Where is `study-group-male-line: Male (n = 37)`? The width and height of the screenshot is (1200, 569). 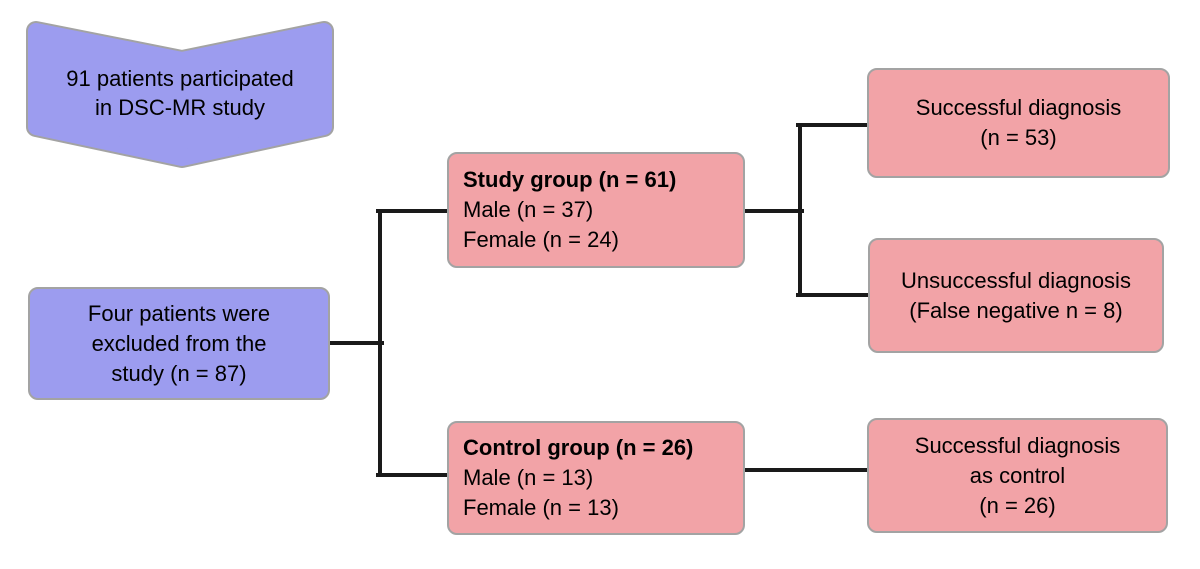 study-group-male-line: Male (n = 37) is located at coordinates (528, 209).